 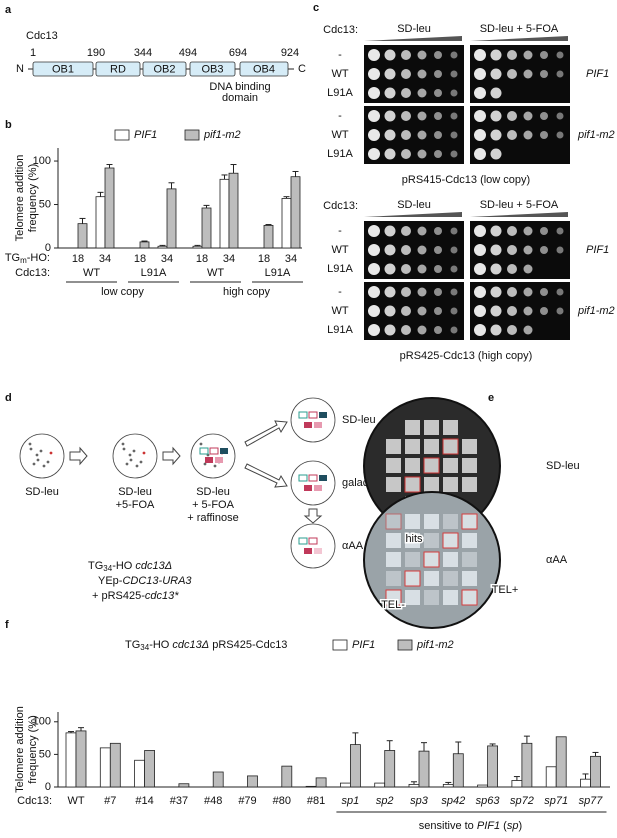 What do you see at coordinates (597, 74) in the screenshot?
I see `strain-label: PIF1` at bounding box center [597, 74].